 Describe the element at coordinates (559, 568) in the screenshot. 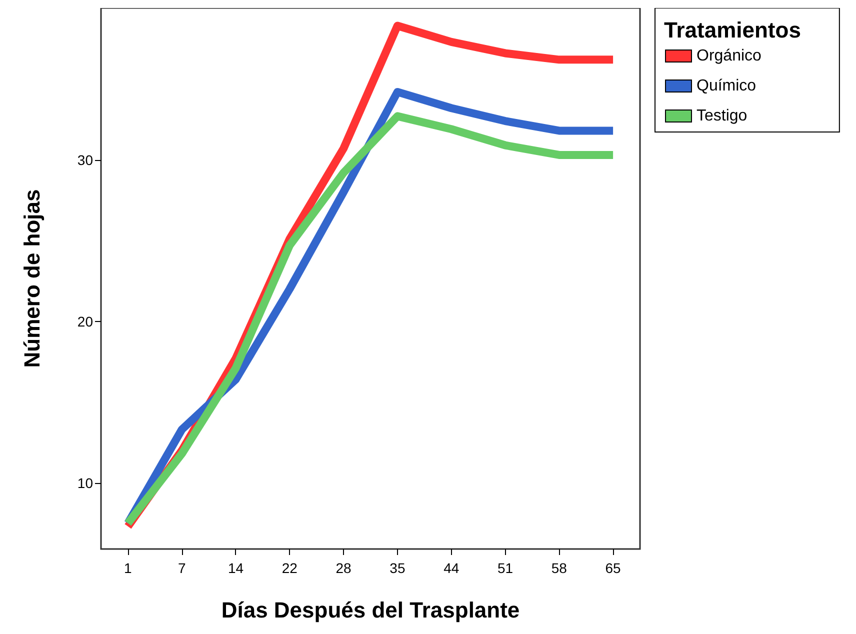

I see `x-tick-label: 58` at that location.